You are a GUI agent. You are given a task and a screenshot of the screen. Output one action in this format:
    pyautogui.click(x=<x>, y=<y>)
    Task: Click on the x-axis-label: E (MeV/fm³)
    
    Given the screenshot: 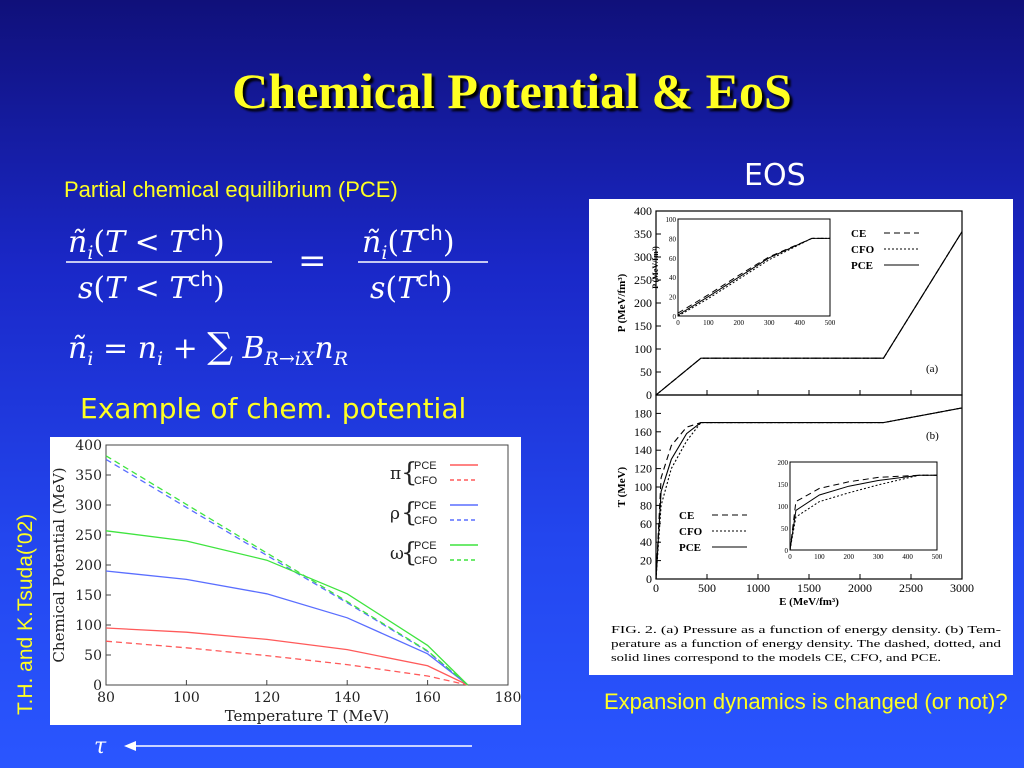 What is the action you would take?
    pyautogui.click(x=809, y=602)
    